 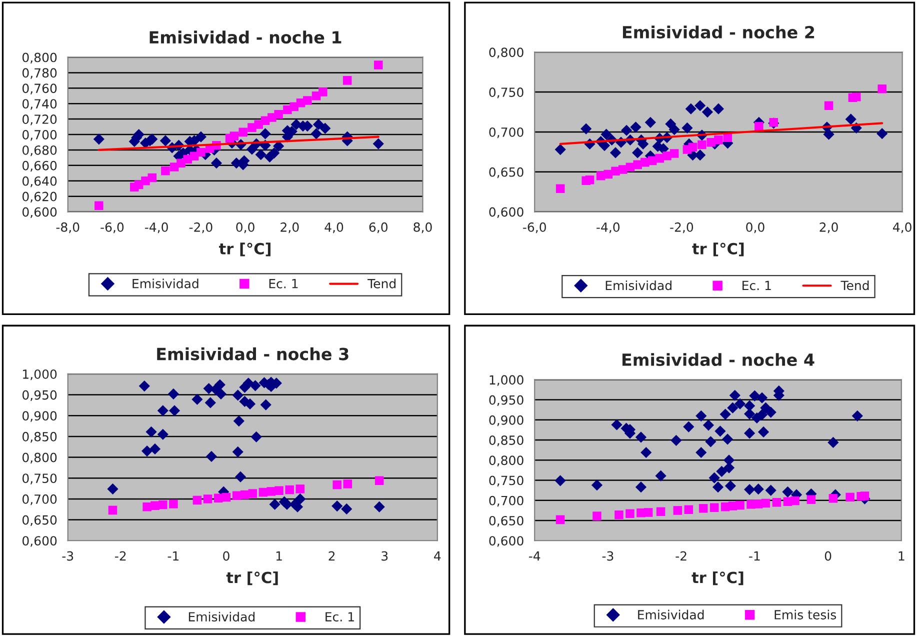 I want to click on y-tick-label: 0,640, so click(x=39, y=182).